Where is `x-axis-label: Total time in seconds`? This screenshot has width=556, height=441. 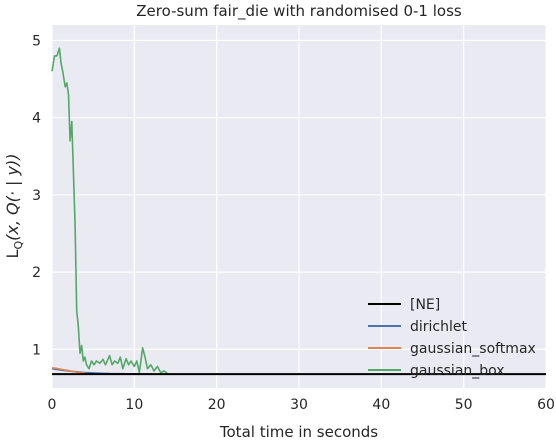
x-axis-label: Total time in seconds is located at coordinates (298, 432).